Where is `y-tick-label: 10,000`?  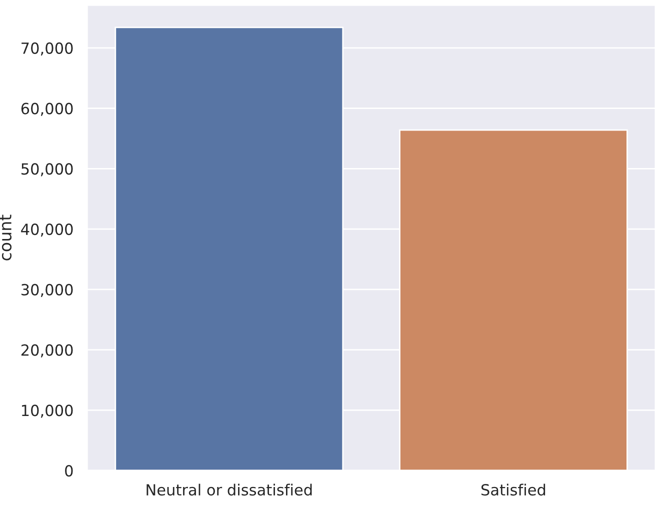
y-tick-label: 10,000 is located at coordinates (47, 411).